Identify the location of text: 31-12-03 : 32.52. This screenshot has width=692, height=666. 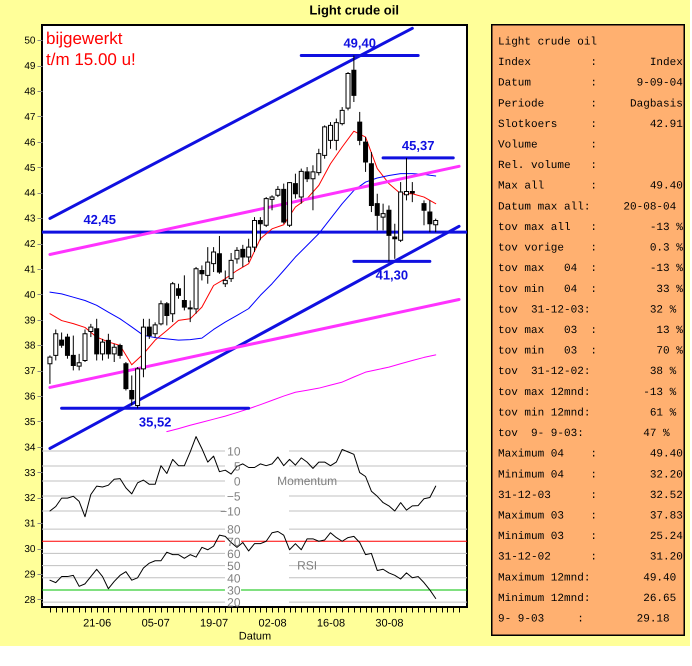
(590, 496).